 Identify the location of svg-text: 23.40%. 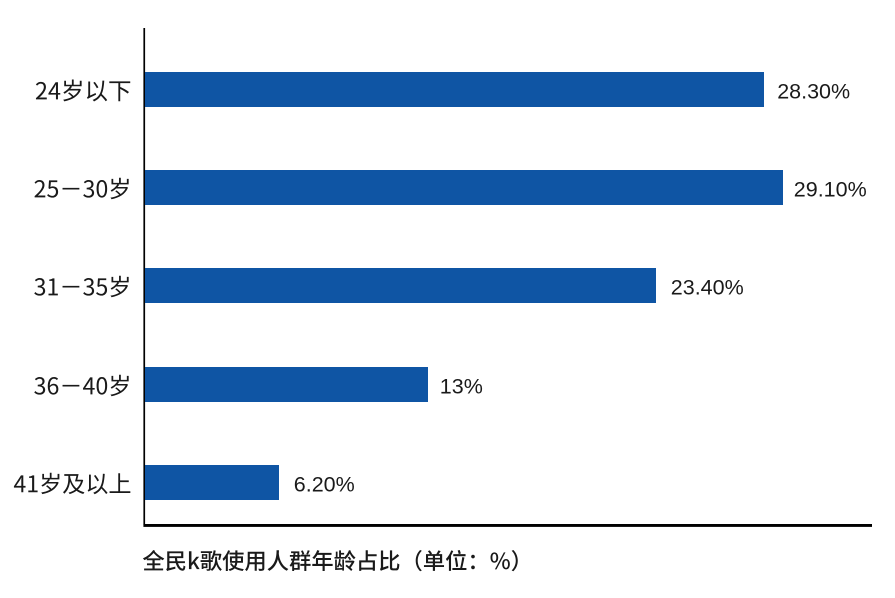
(707, 288).